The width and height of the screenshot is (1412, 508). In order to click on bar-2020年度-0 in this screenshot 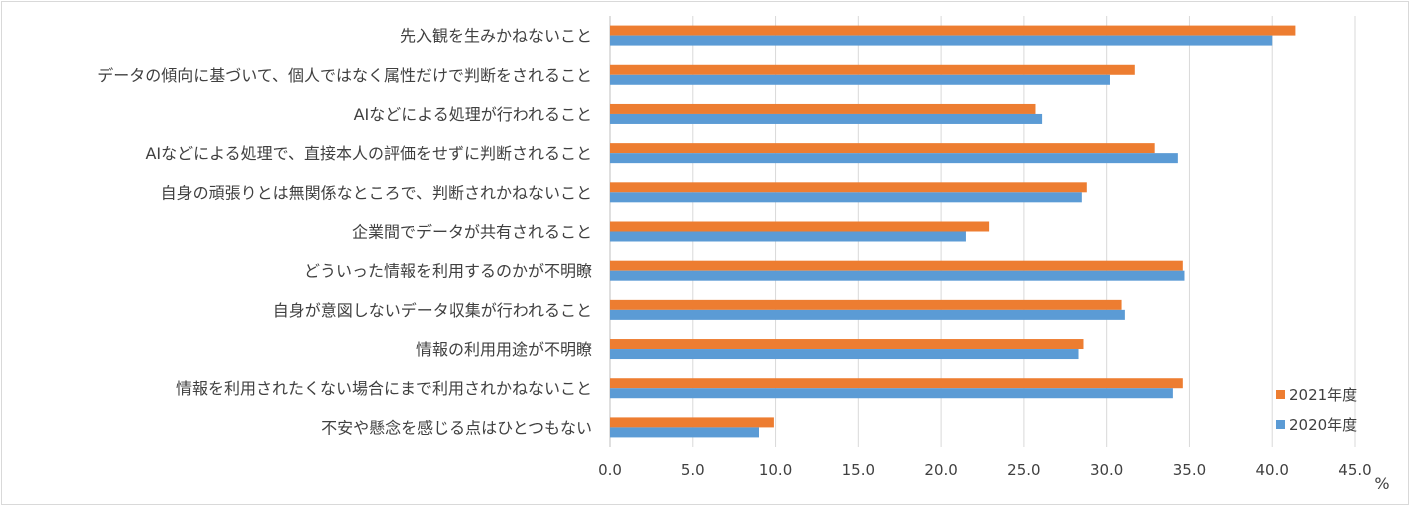, I will do `click(941, 40)`.